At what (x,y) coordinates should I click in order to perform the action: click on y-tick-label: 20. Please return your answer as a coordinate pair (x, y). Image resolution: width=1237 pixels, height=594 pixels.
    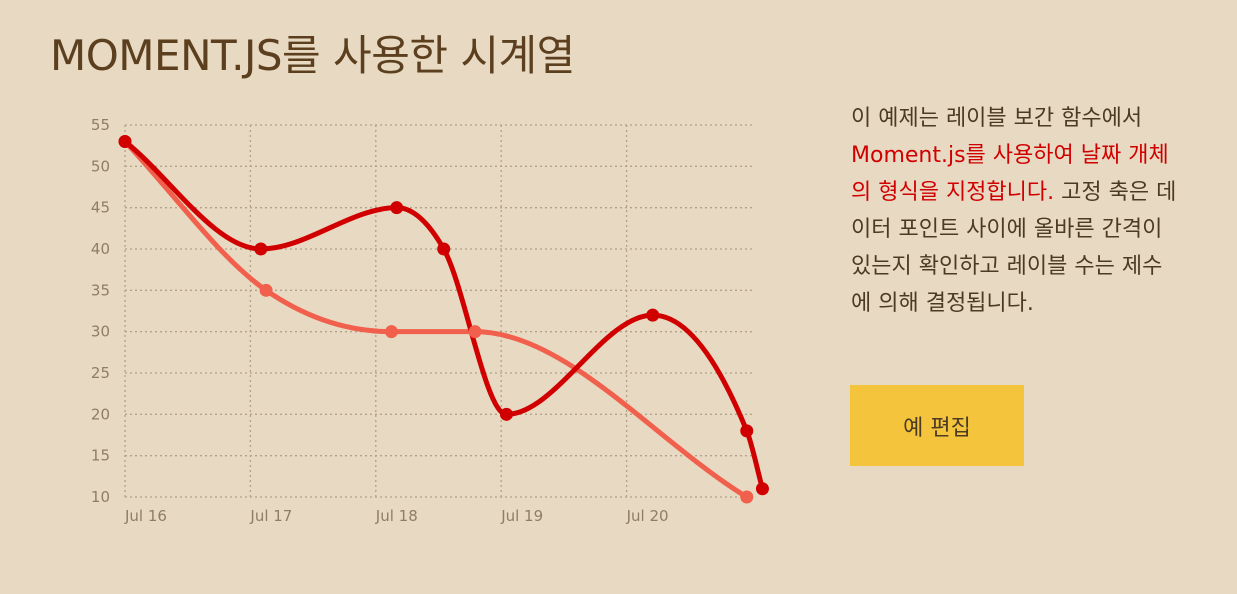
    Looking at the image, I should click on (100, 414).